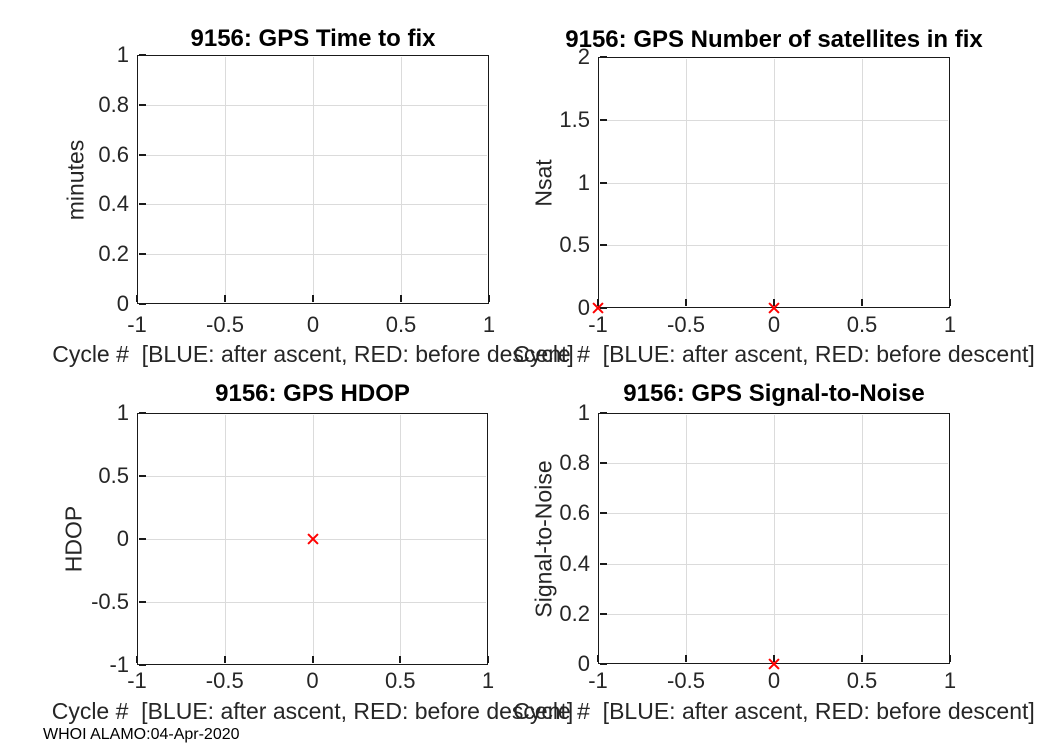 The height and width of the screenshot is (750, 1050). I want to click on y-tick-label: 0.5, so click(113, 475).